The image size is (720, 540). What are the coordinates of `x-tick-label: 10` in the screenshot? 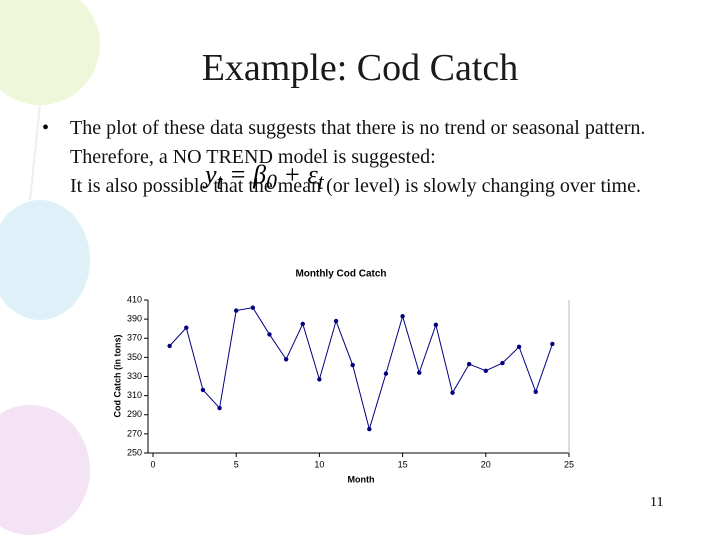 It's located at (319, 464).